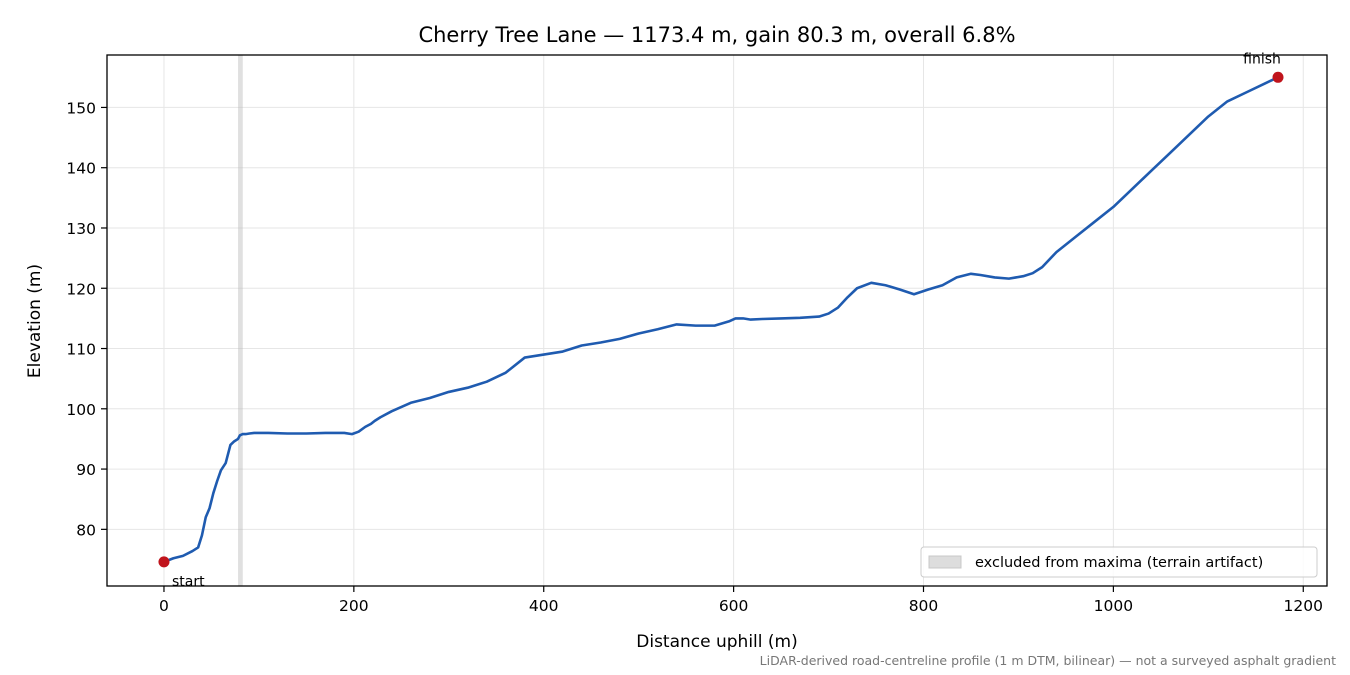 This screenshot has width=1350, height=675. Describe the element at coordinates (81, 169) in the screenshot. I see `y-tick-label: 140` at that location.